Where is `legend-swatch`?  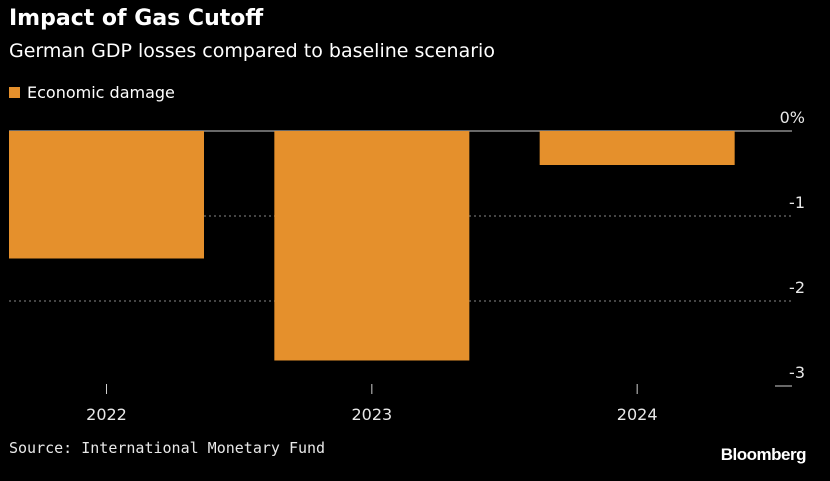 legend-swatch is located at coordinates (14, 92).